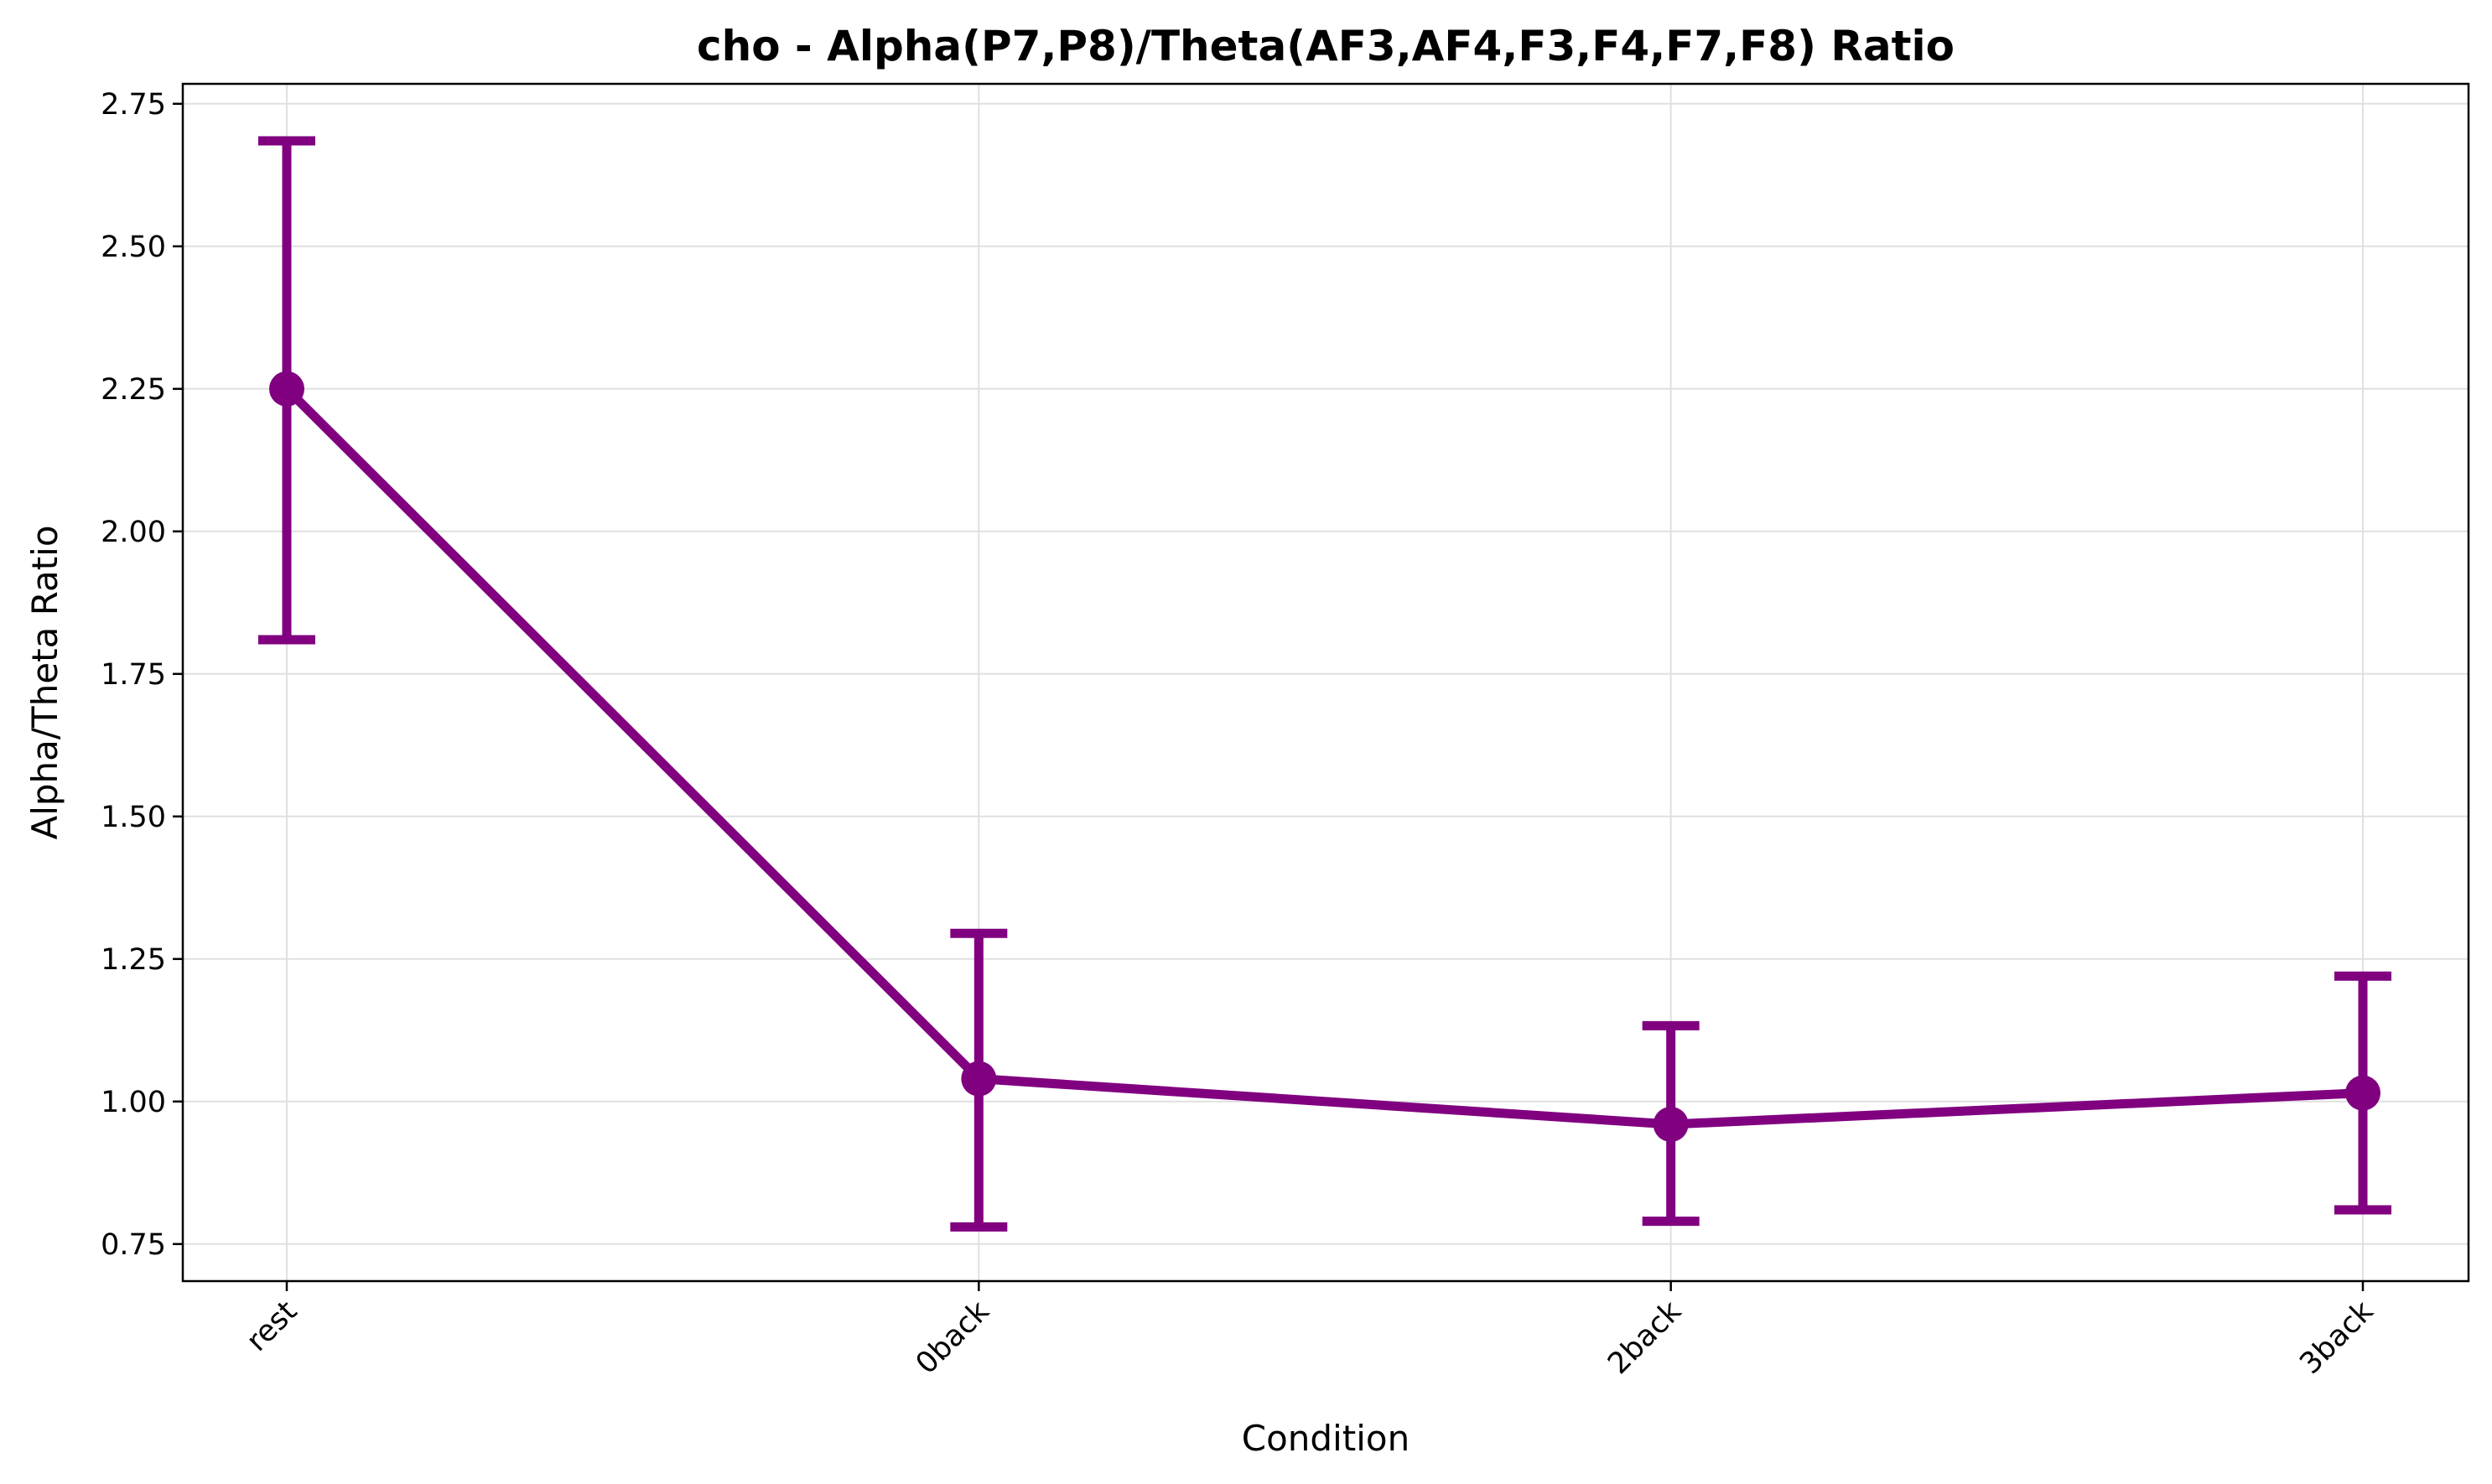 The image size is (2492, 1484). Describe the element at coordinates (133, 1245) in the screenshot. I see `y-tick-label: 0.75` at that location.